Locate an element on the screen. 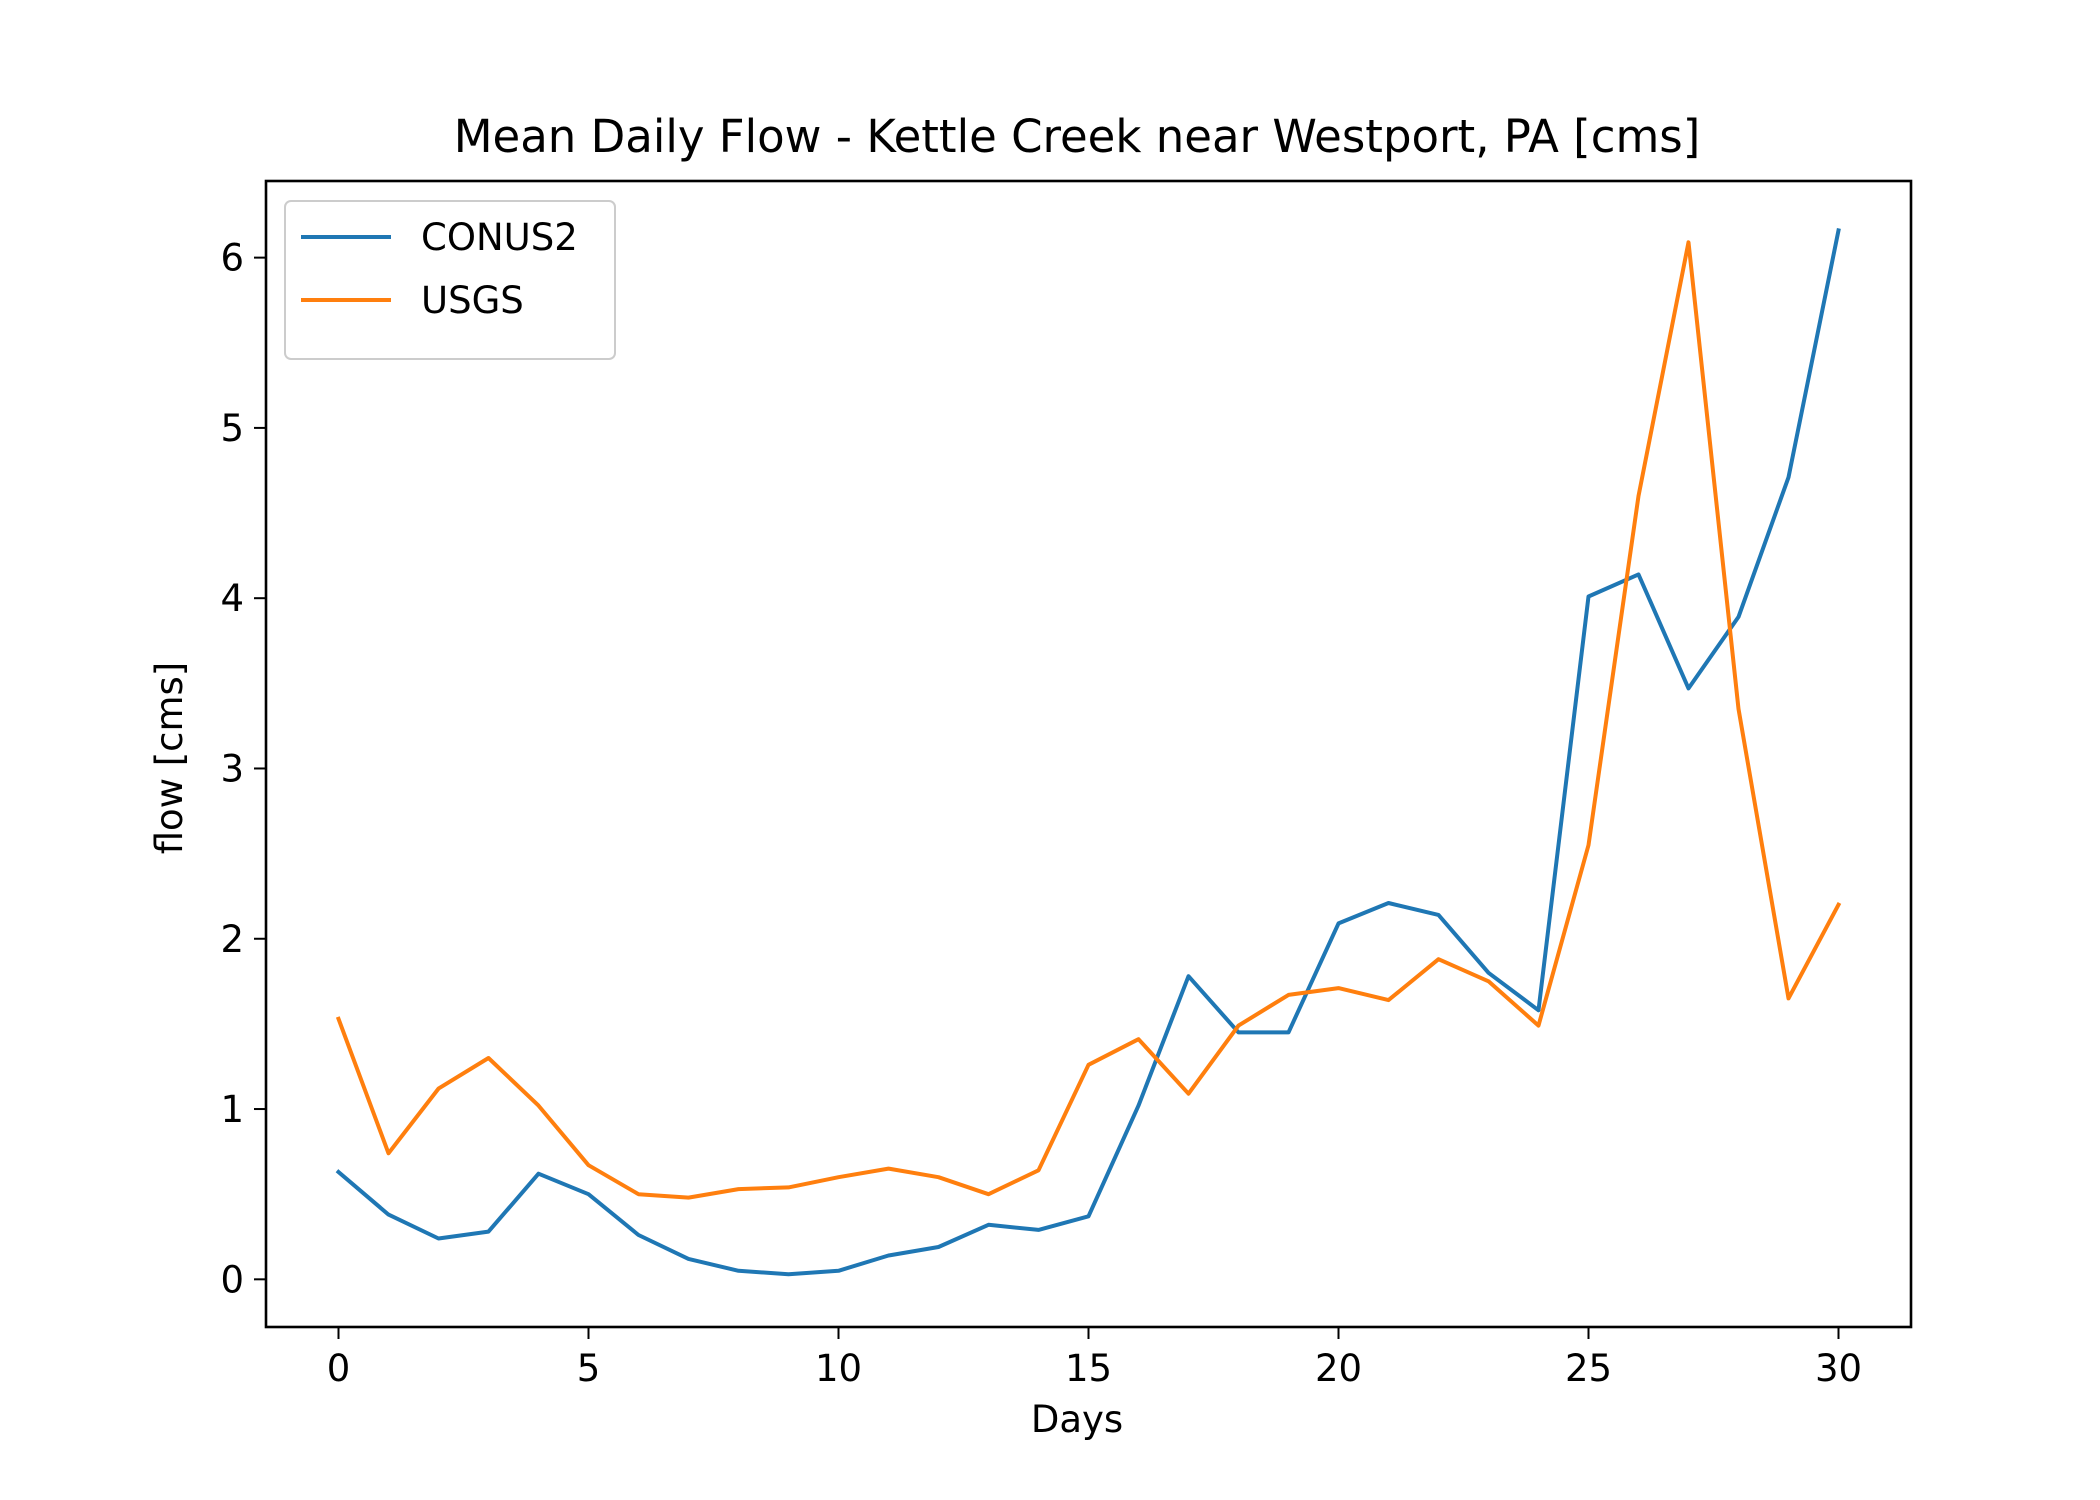 This screenshot has width=2100, height=1500. x-tick-label: 5 is located at coordinates (589, 1368).